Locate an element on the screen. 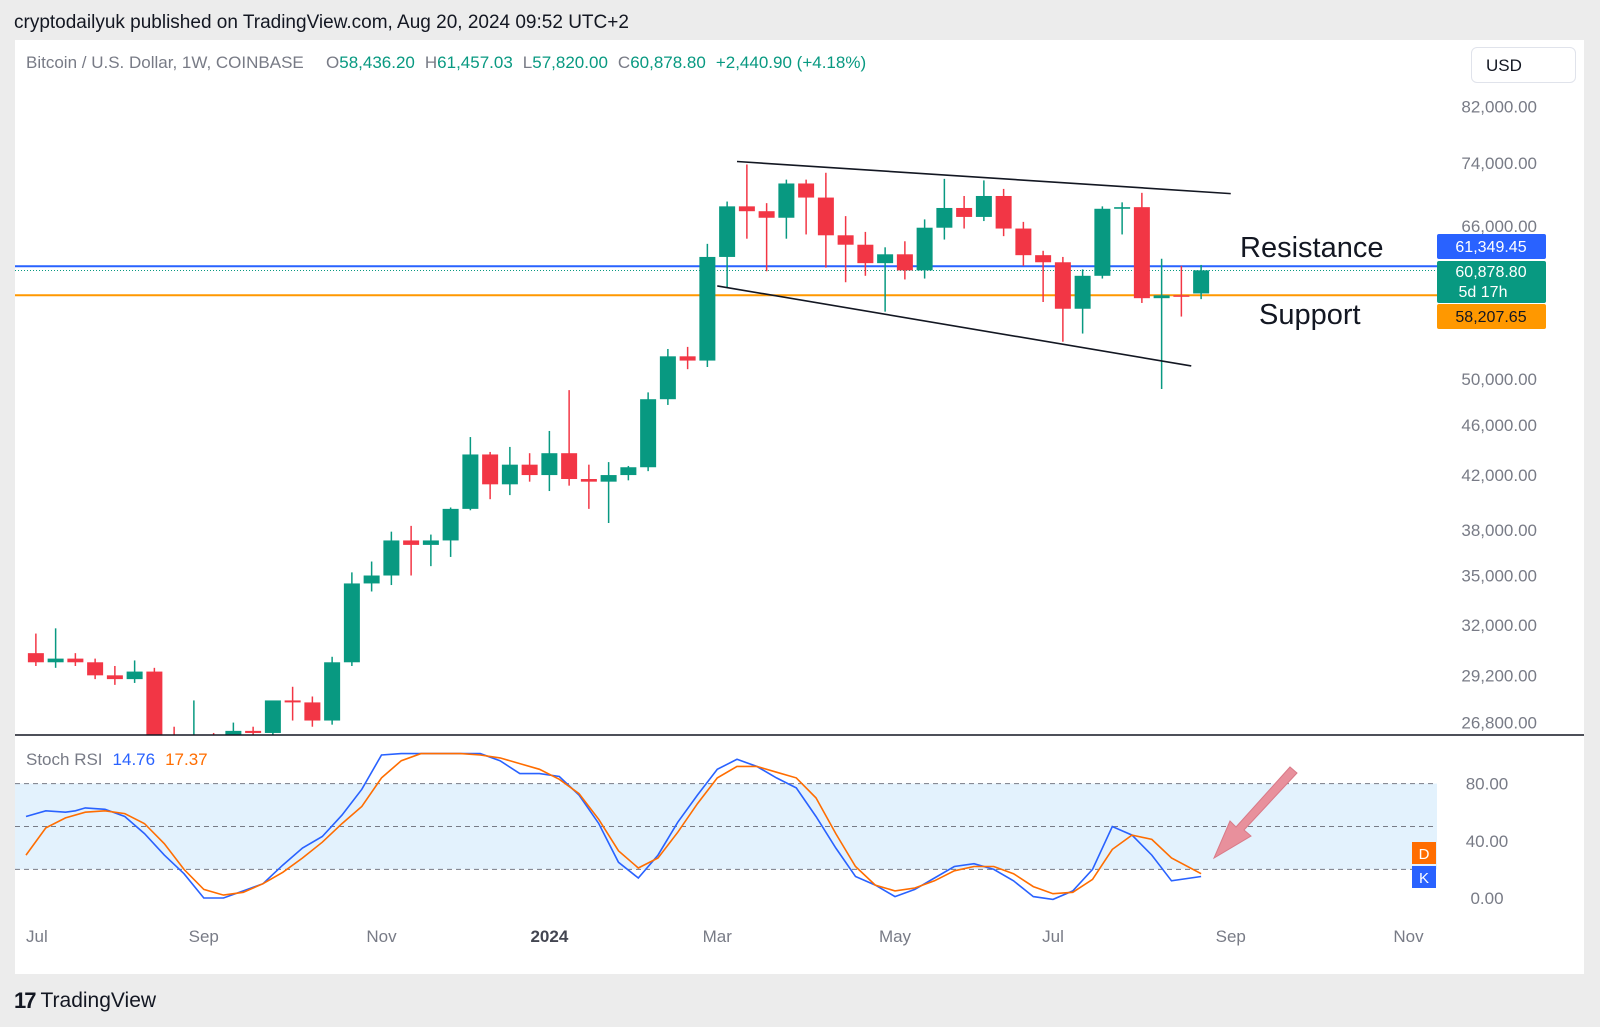 The image size is (1600, 1027). price-tick-label: 29,200.00 is located at coordinates (1499, 675).